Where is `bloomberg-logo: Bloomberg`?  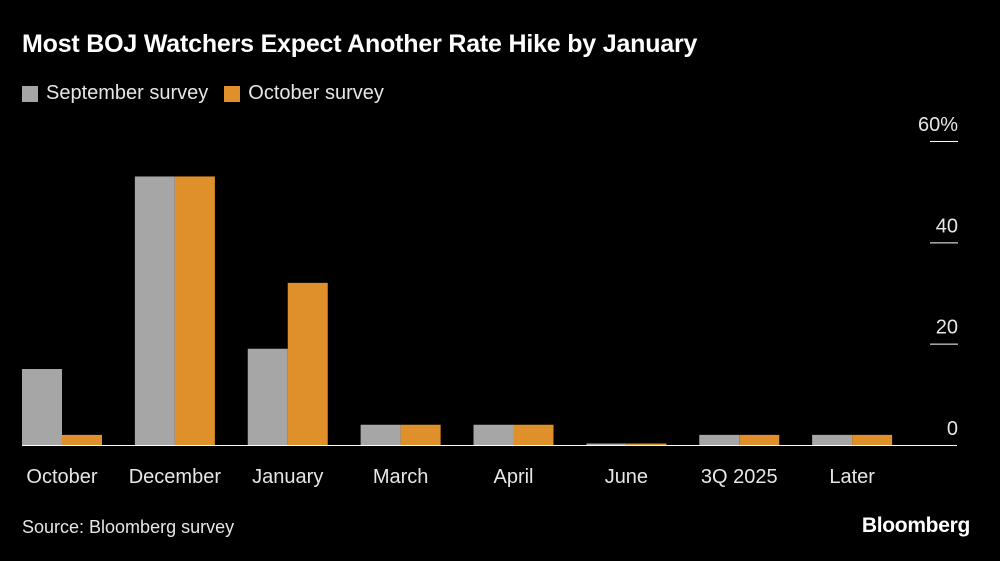 bloomberg-logo: Bloomberg is located at coordinates (915, 525).